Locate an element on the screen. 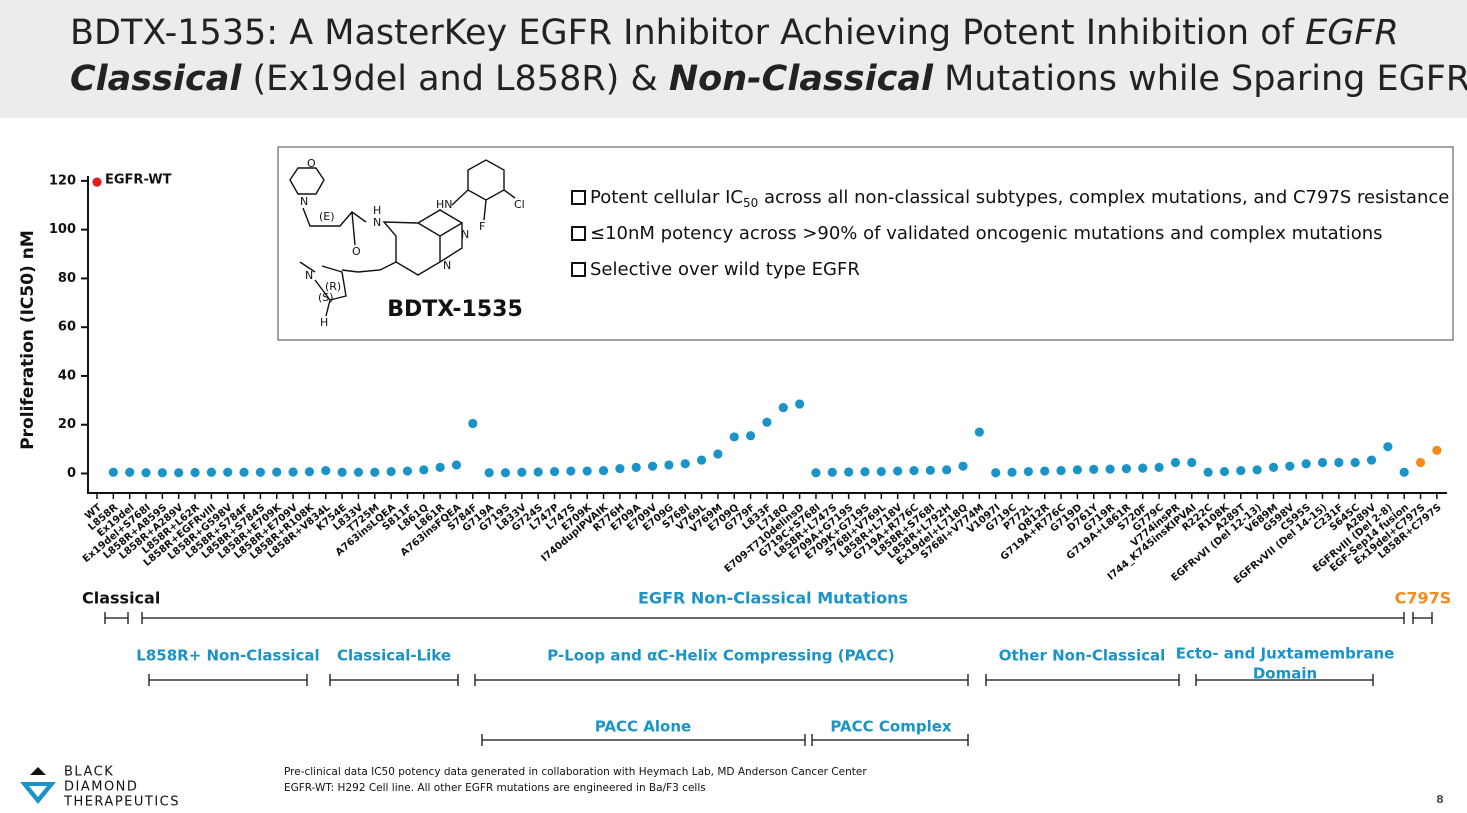  subgroup-label: Other Non-Classical is located at coordinates (1082, 656).